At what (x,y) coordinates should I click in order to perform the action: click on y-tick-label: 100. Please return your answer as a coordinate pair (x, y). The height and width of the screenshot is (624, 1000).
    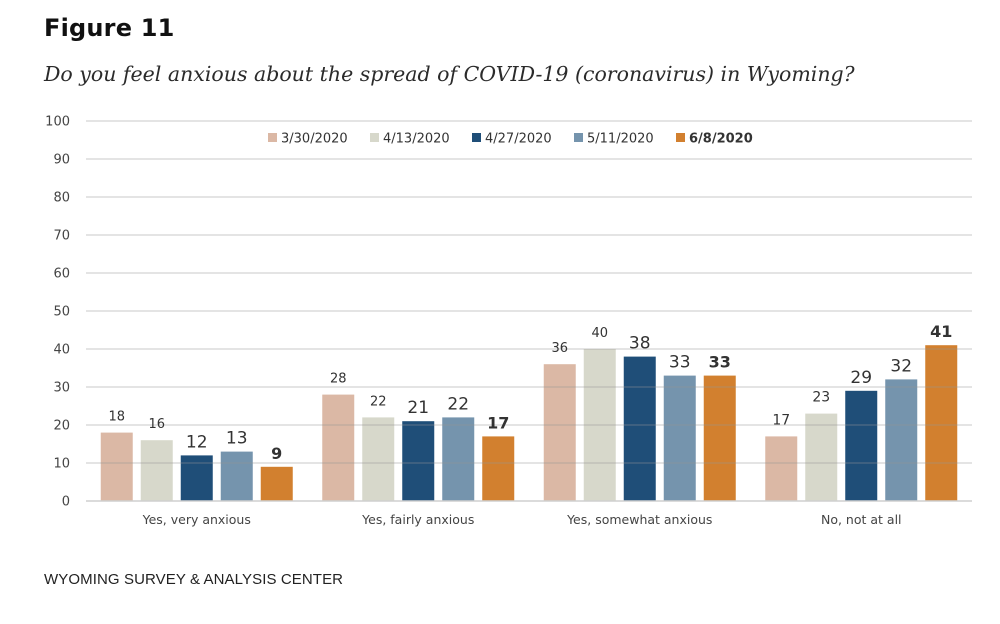
    Looking at the image, I should click on (57, 122).